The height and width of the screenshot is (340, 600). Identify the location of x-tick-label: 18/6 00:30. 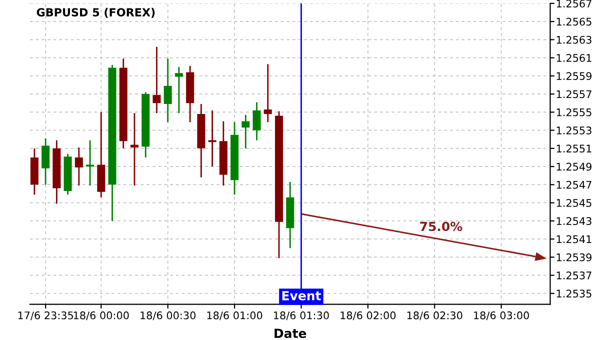
(168, 315).